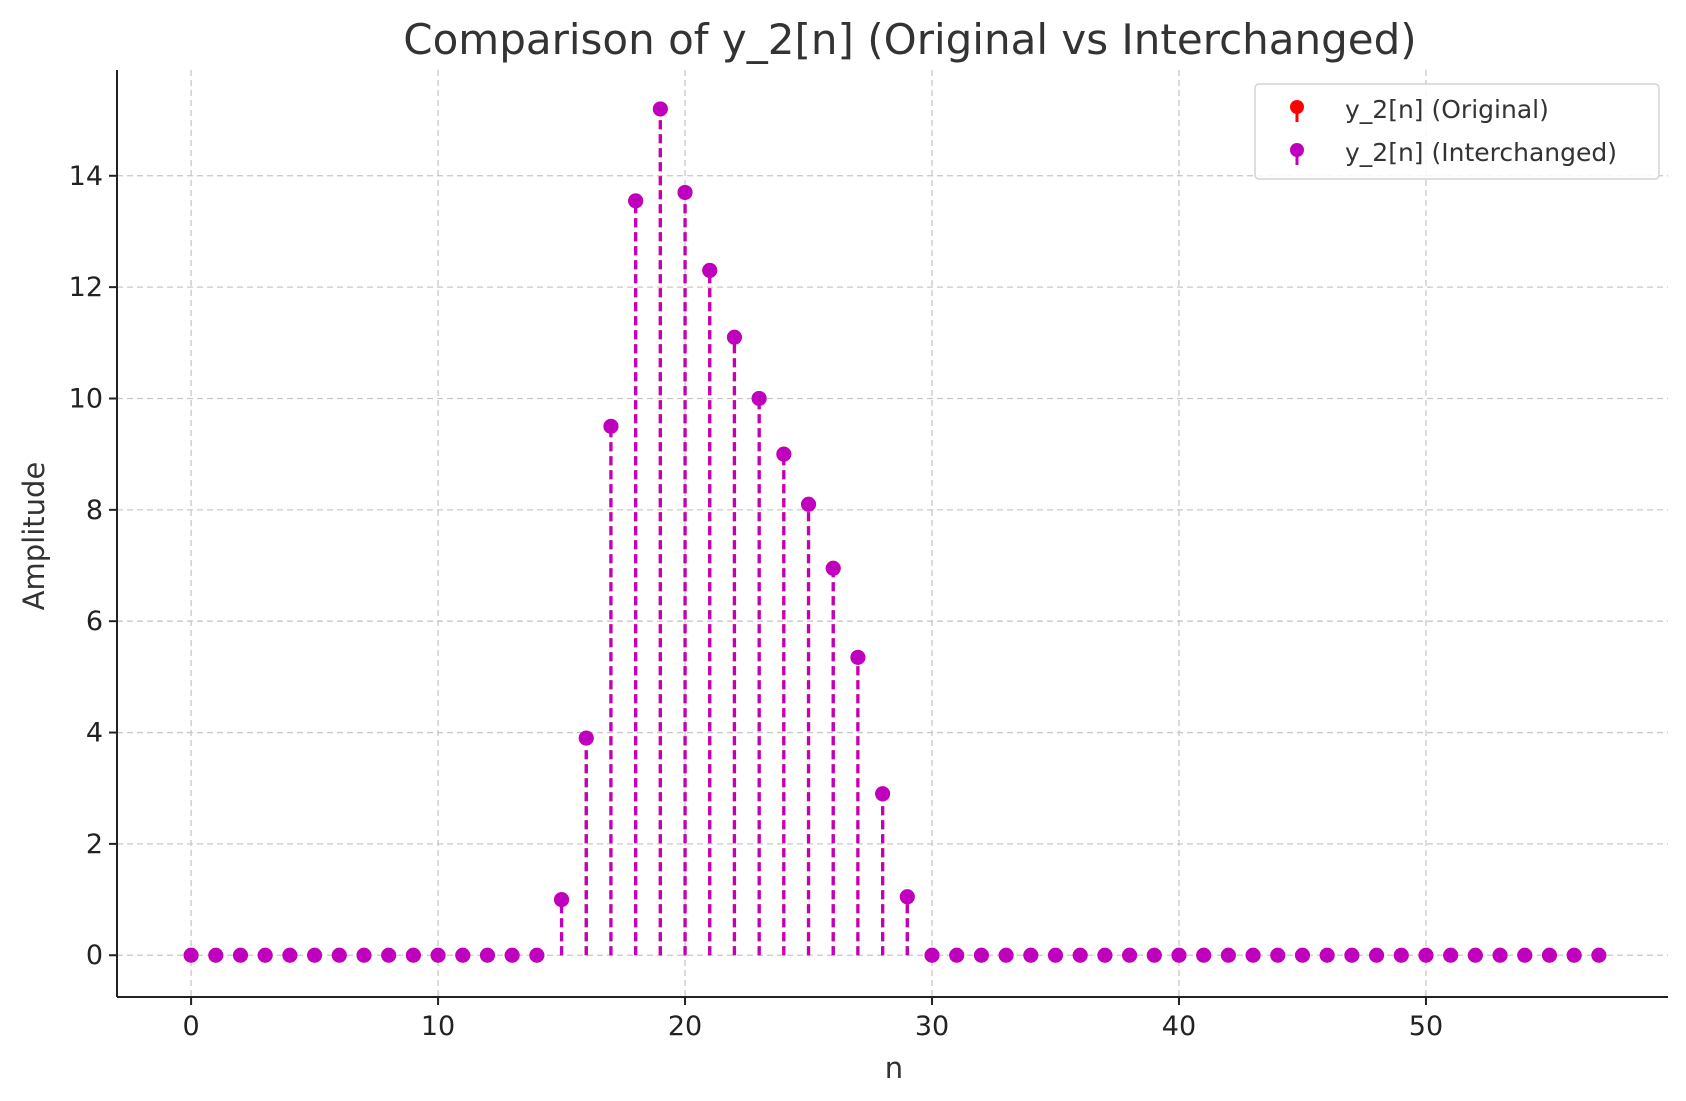 The height and width of the screenshot is (1101, 1686). I want to click on y-axis-label: Amplitude, so click(34, 536).